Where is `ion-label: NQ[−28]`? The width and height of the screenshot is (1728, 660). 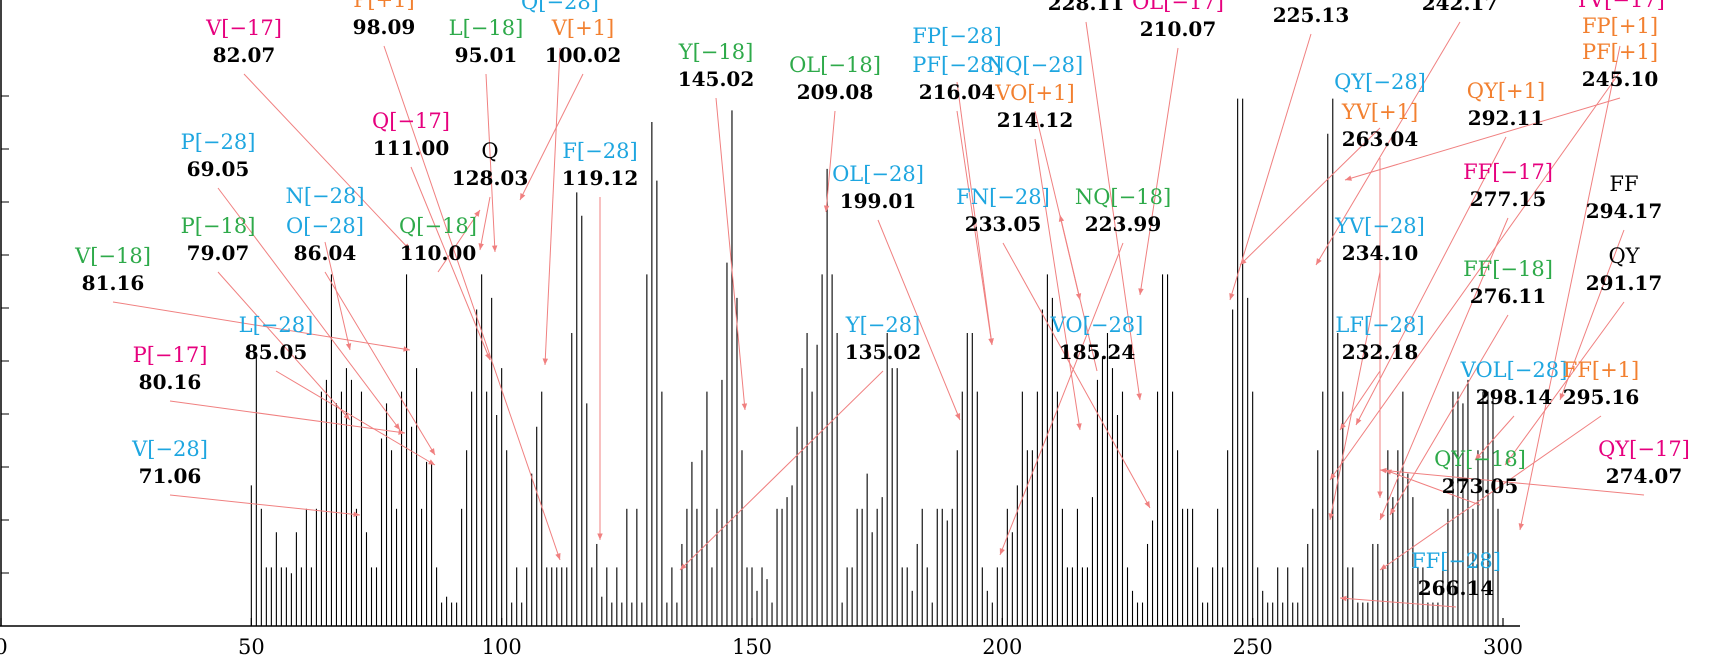 ion-label: NQ[−28] is located at coordinates (1035, 65).